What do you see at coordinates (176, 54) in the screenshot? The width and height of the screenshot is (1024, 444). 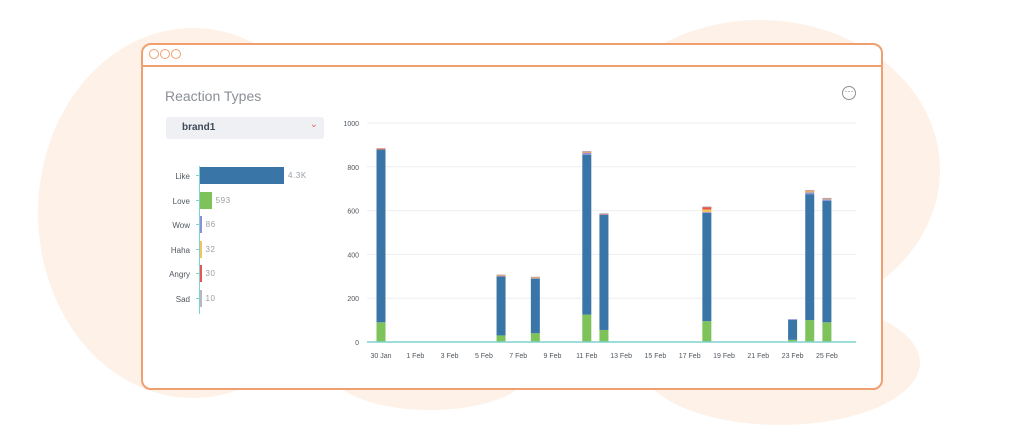 I see `window-dot-maximize` at bounding box center [176, 54].